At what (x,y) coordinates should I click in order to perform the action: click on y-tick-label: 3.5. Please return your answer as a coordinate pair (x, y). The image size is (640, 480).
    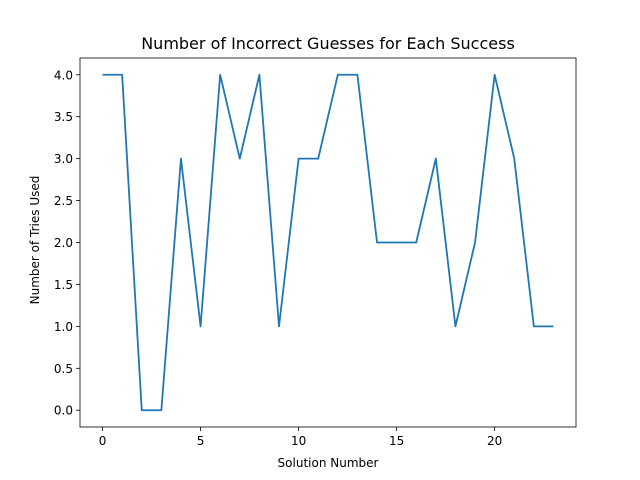
    Looking at the image, I should click on (63, 117).